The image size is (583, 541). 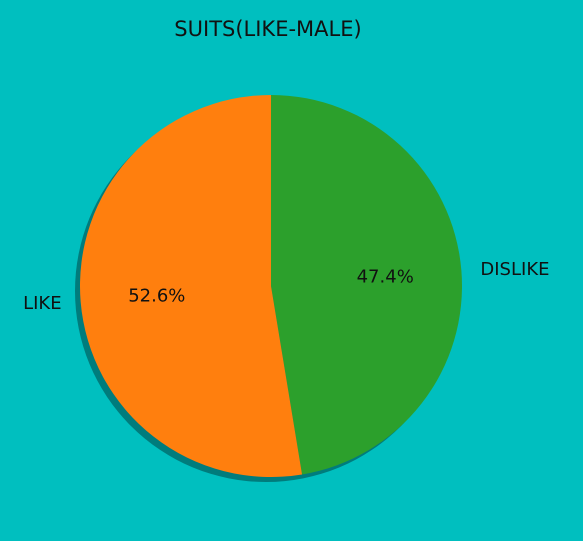 What do you see at coordinates (286, 286) in the screenshot?
I see `pie-labels: 47.4% DISLIKE 52.6% LIKE` at bounding box center [286, 286].